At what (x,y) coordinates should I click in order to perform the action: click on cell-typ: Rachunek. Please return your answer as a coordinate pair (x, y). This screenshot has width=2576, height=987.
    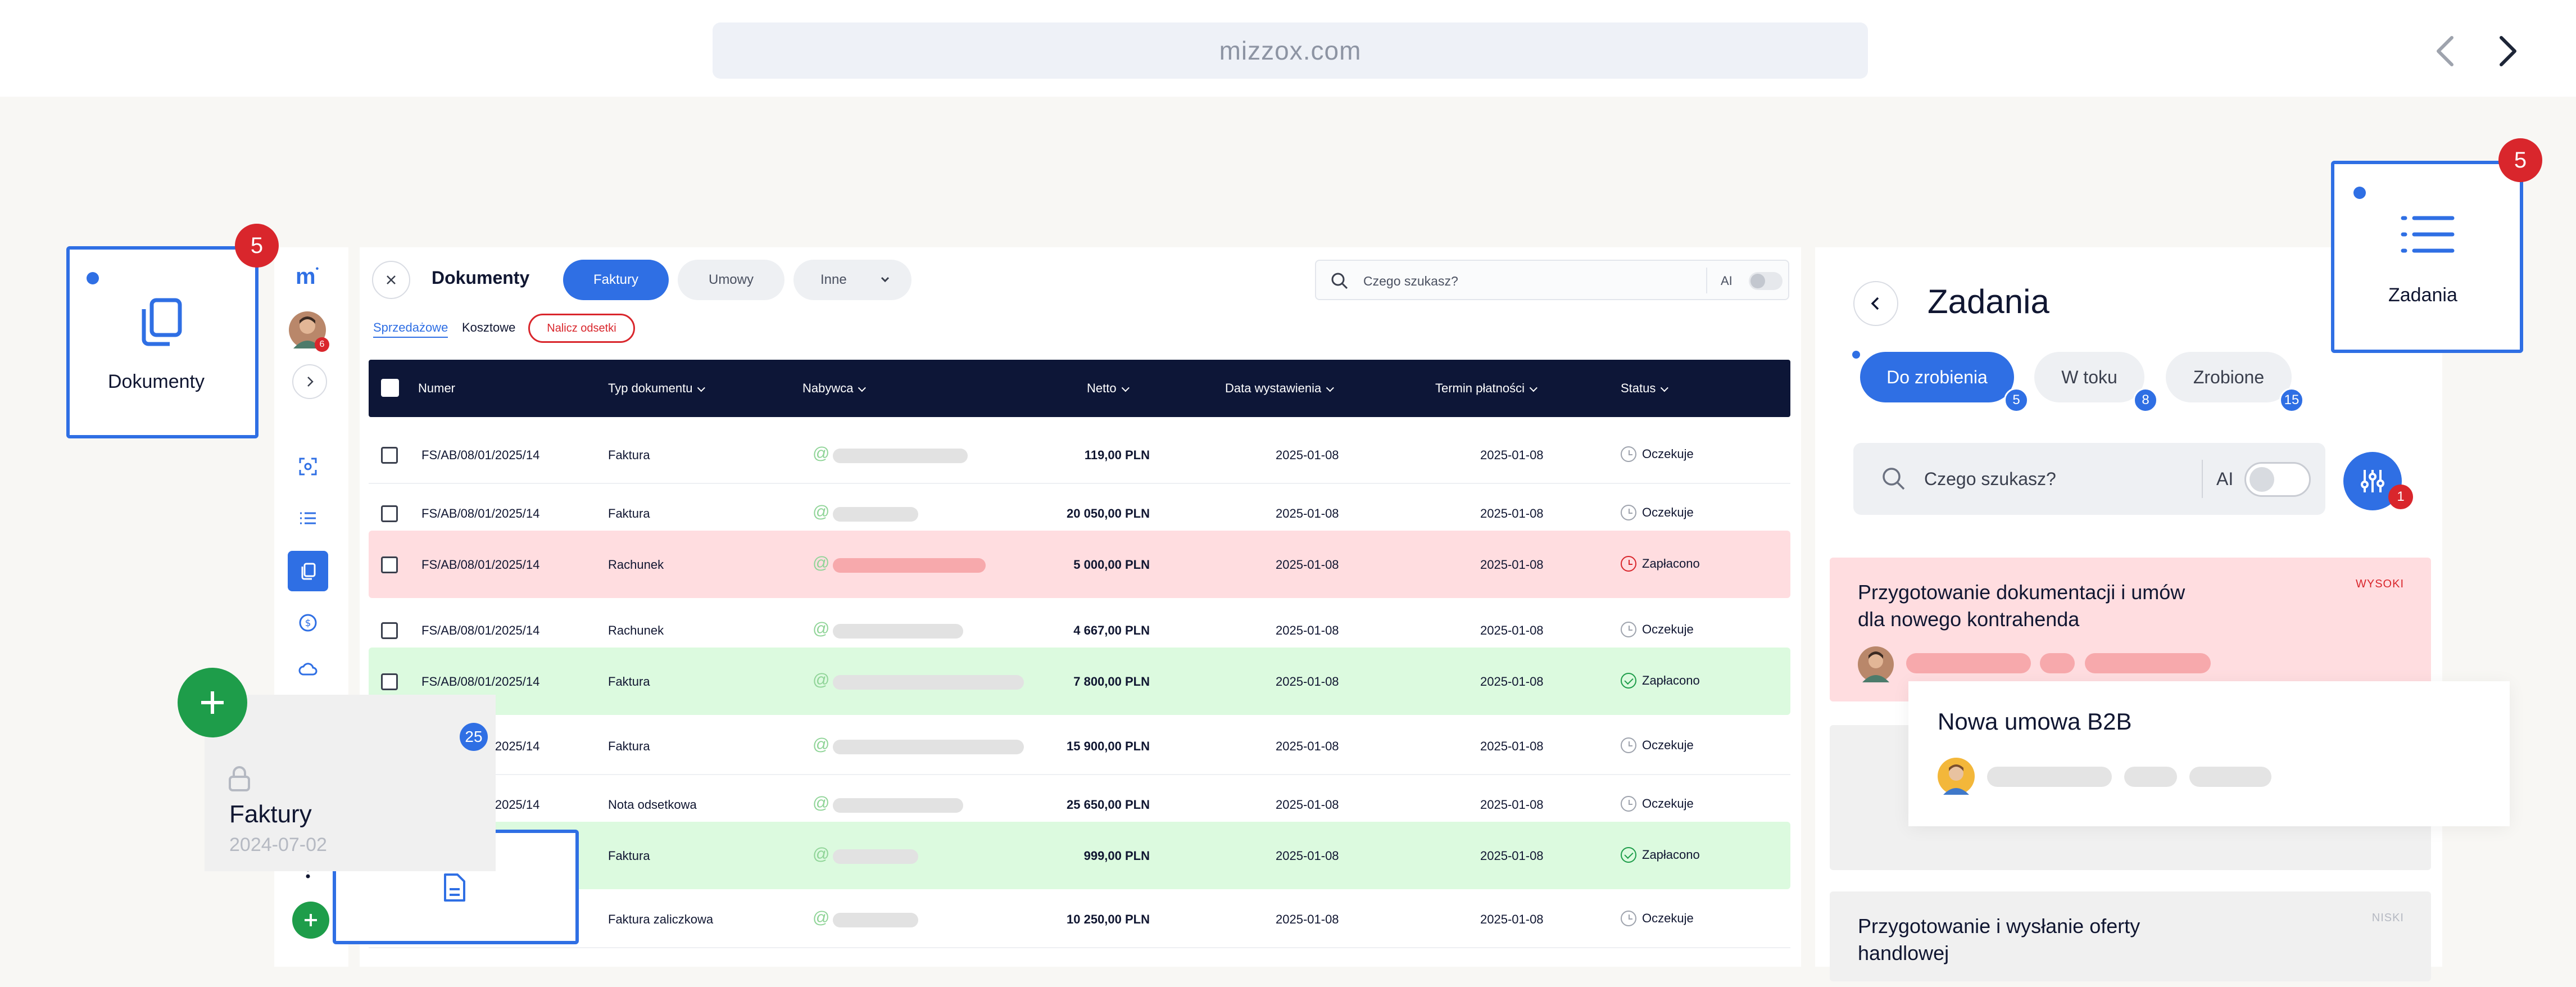
    Looking at the image, I should click on (636, 630).